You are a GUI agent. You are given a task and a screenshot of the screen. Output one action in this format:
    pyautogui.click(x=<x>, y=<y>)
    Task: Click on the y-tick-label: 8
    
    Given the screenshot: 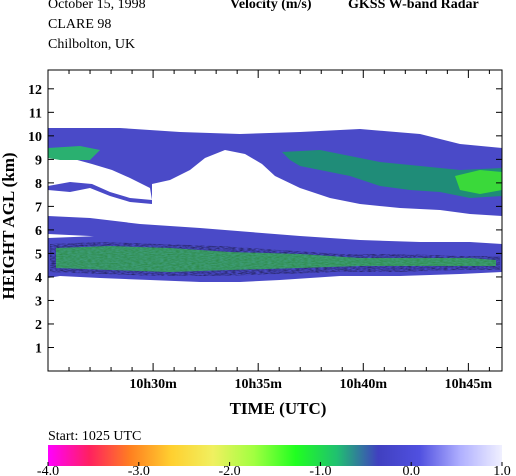 What is the action you would take?
    pyautogui.click(x=38, y=184)
    